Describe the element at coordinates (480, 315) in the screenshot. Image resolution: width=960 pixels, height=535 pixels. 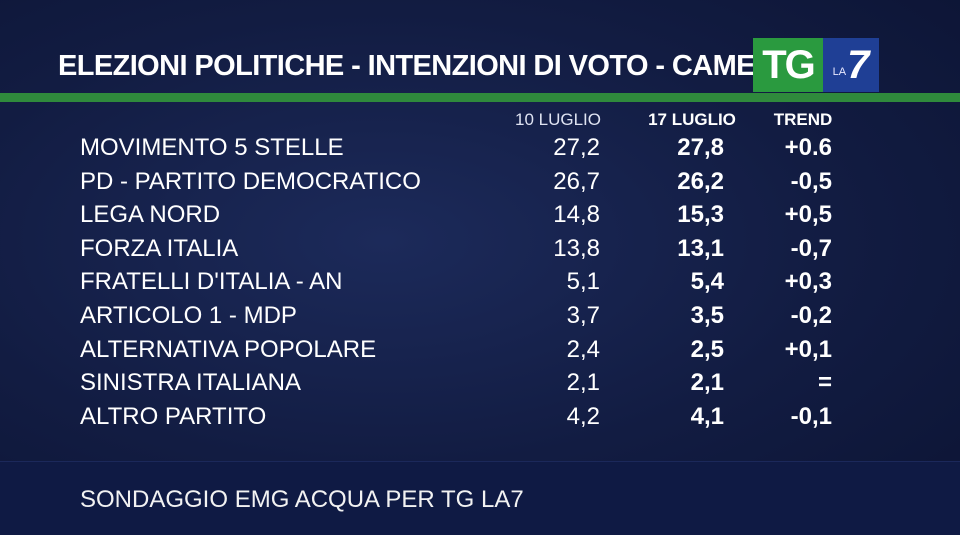
I see `table-row: ARTICOLO 1 - MDP 3,7 3,5 -0,2` at that location.